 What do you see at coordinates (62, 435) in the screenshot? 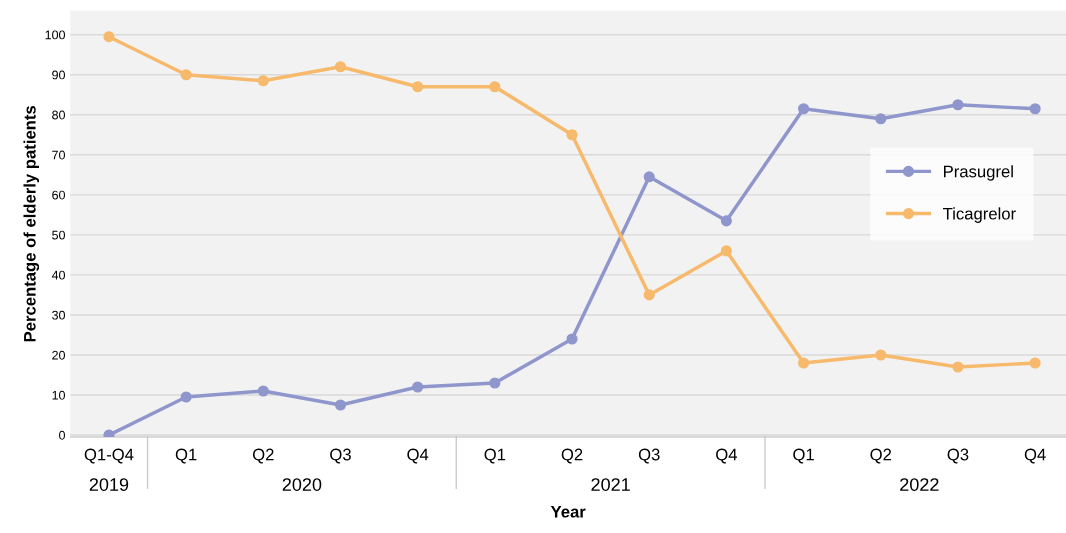
I see `y-tick-label: 0` at bounding box center [62, 435].